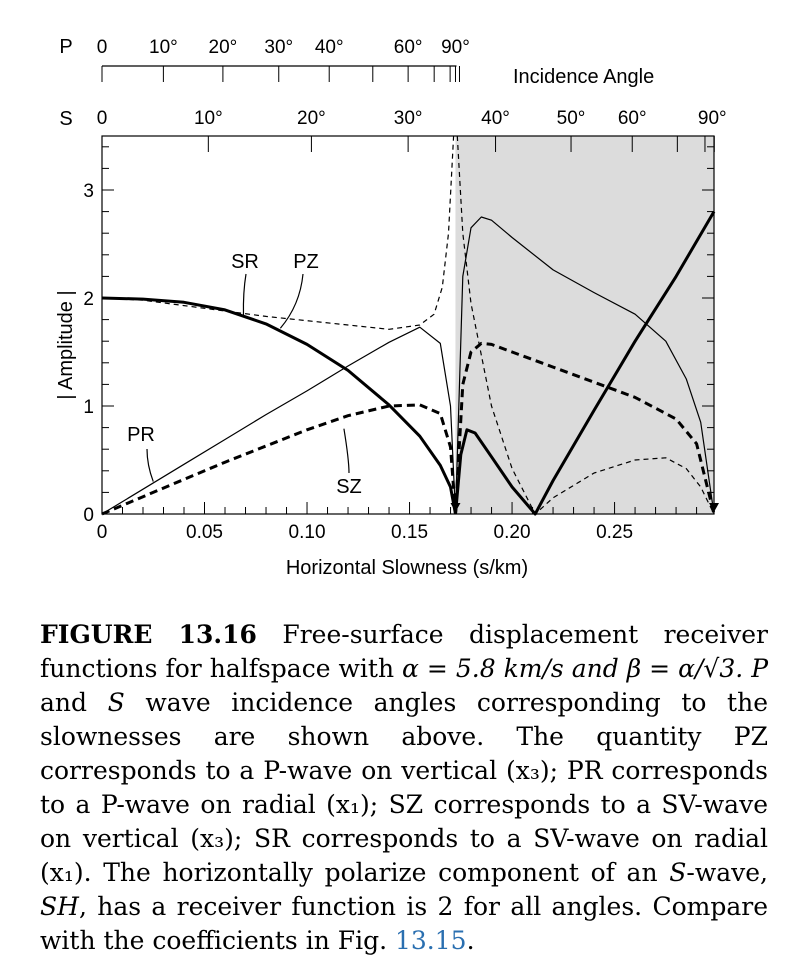 The width and height of the screenshot is (812, 980). Describe the element at coordinates (102, 47) in the screenshot. I see `p-axis-tick-label: 0` at that location.